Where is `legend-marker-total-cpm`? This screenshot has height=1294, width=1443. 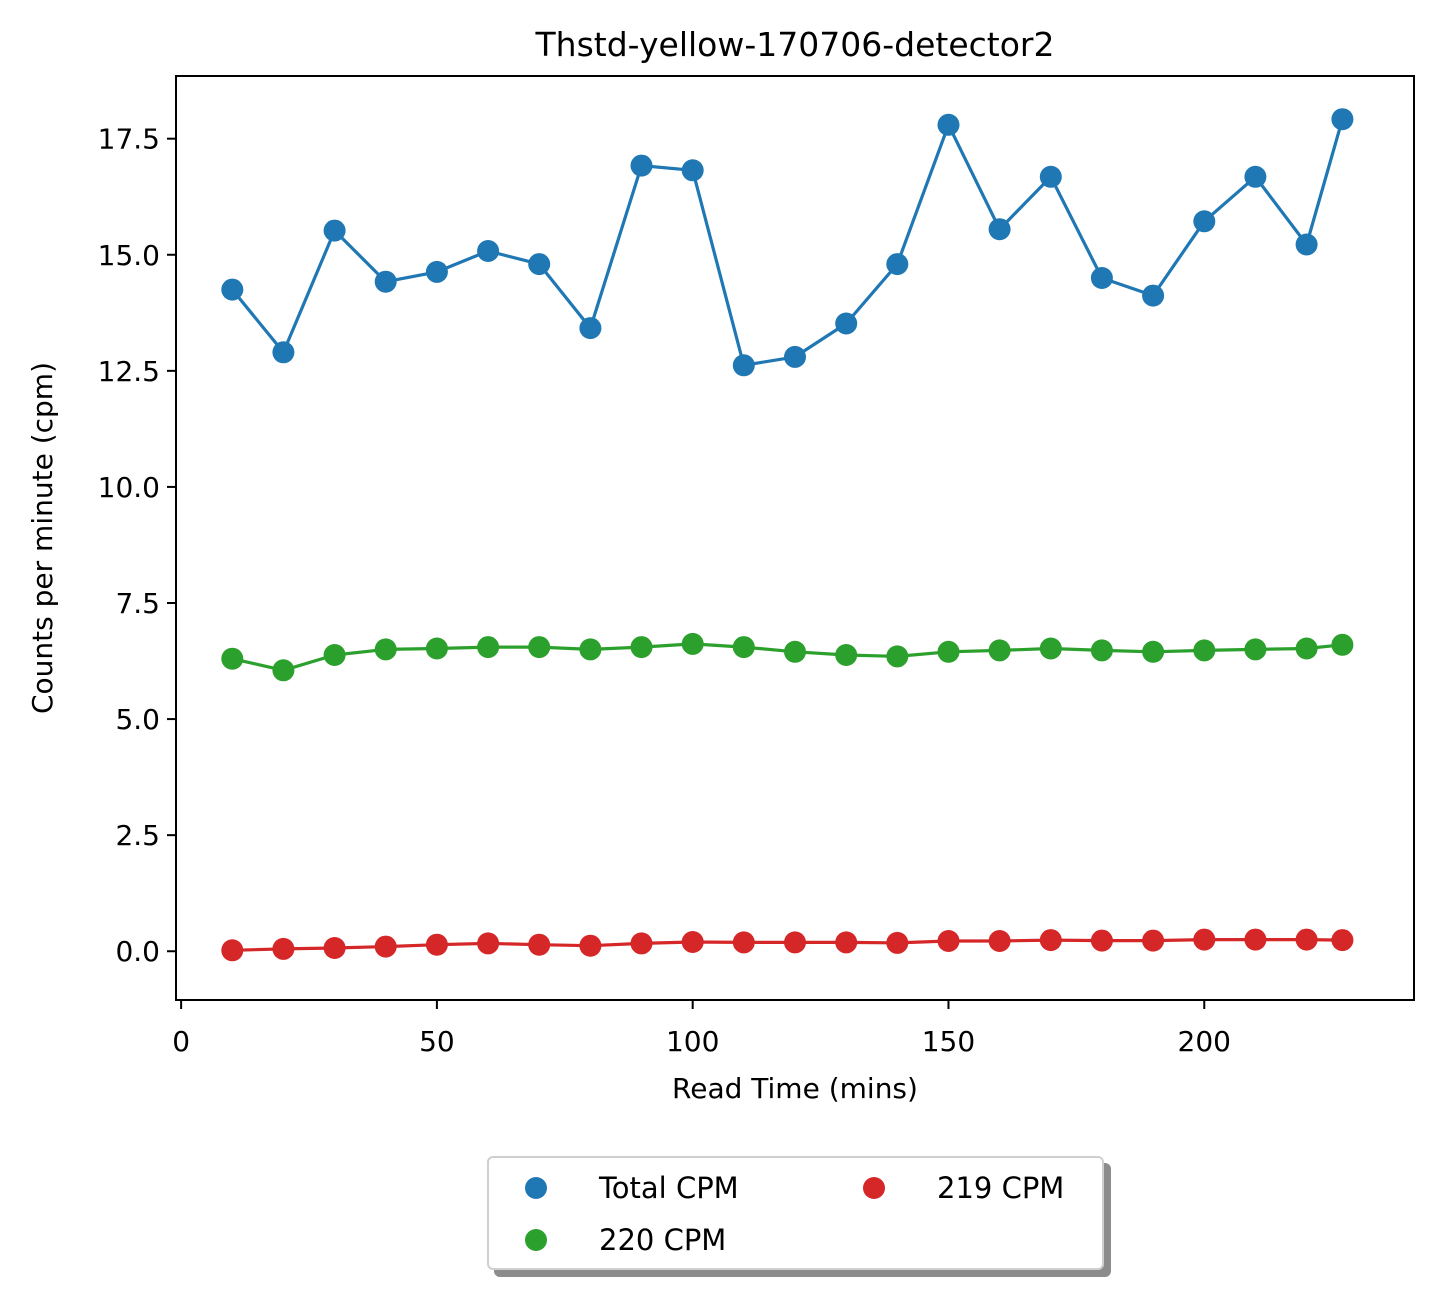
legend-marker-total-cpm is located at coordinates (536, 1188).